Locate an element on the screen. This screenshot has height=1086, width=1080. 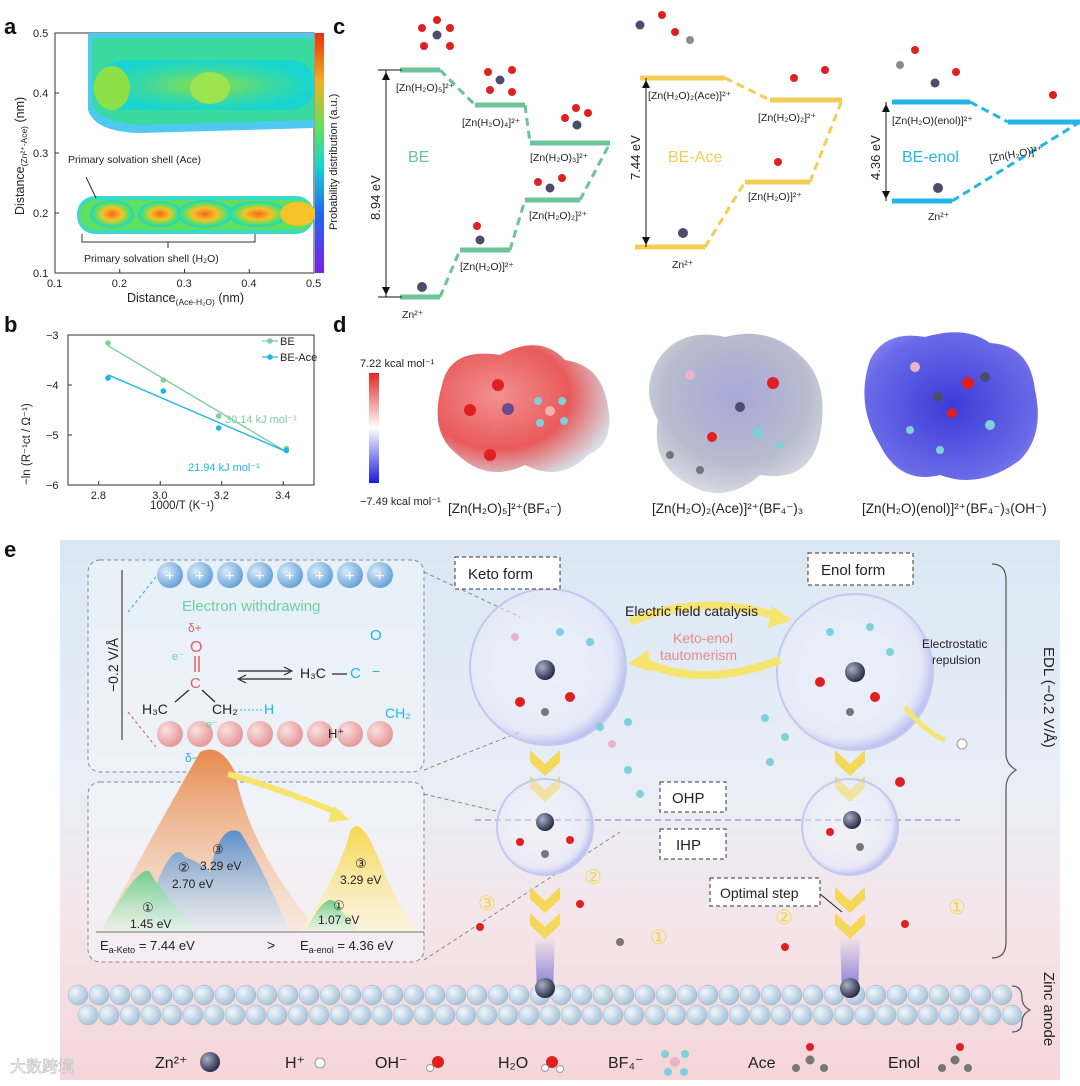
panel-a-ytick: 0.5 is located at coordinates (40, 34).